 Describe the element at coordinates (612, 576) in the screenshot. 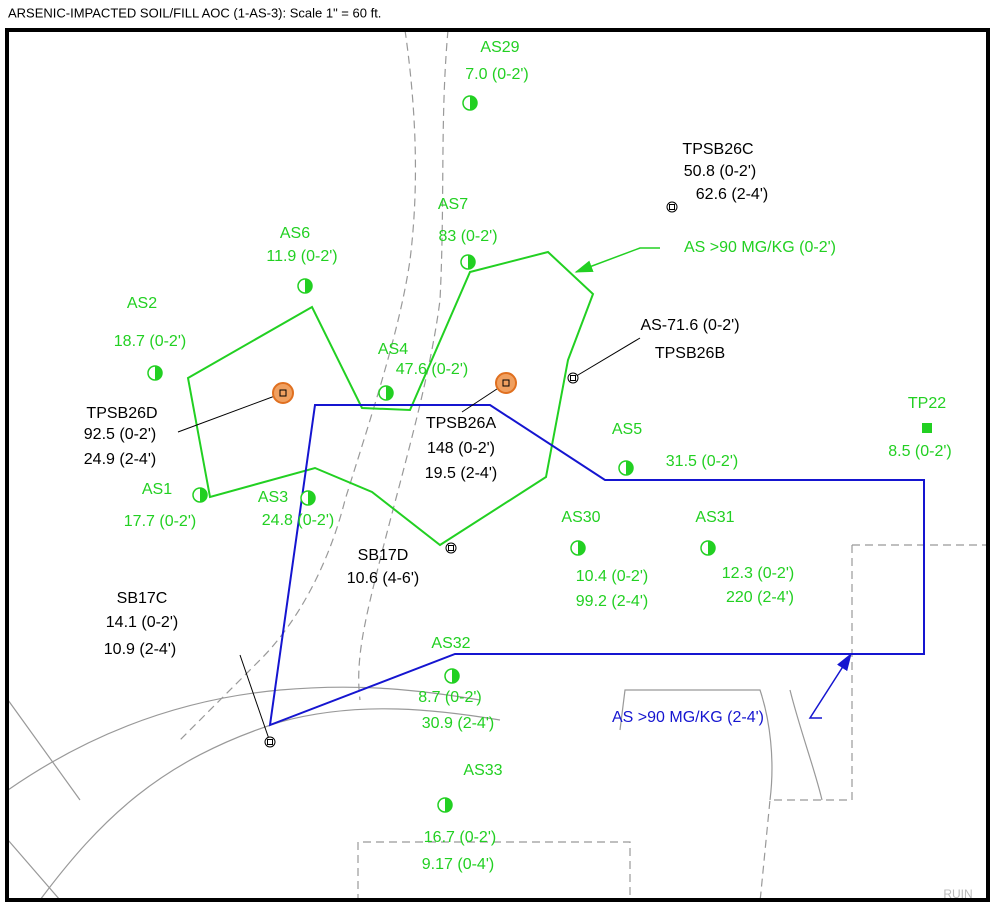

I see `label: 10.4 (0-2')` at that location.